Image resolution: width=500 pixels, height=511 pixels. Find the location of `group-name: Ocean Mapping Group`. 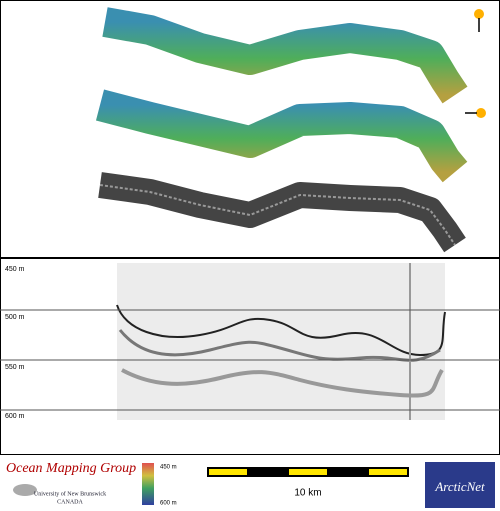

group-name: Ocean Mapping Group is located at coordinates (71, 468).